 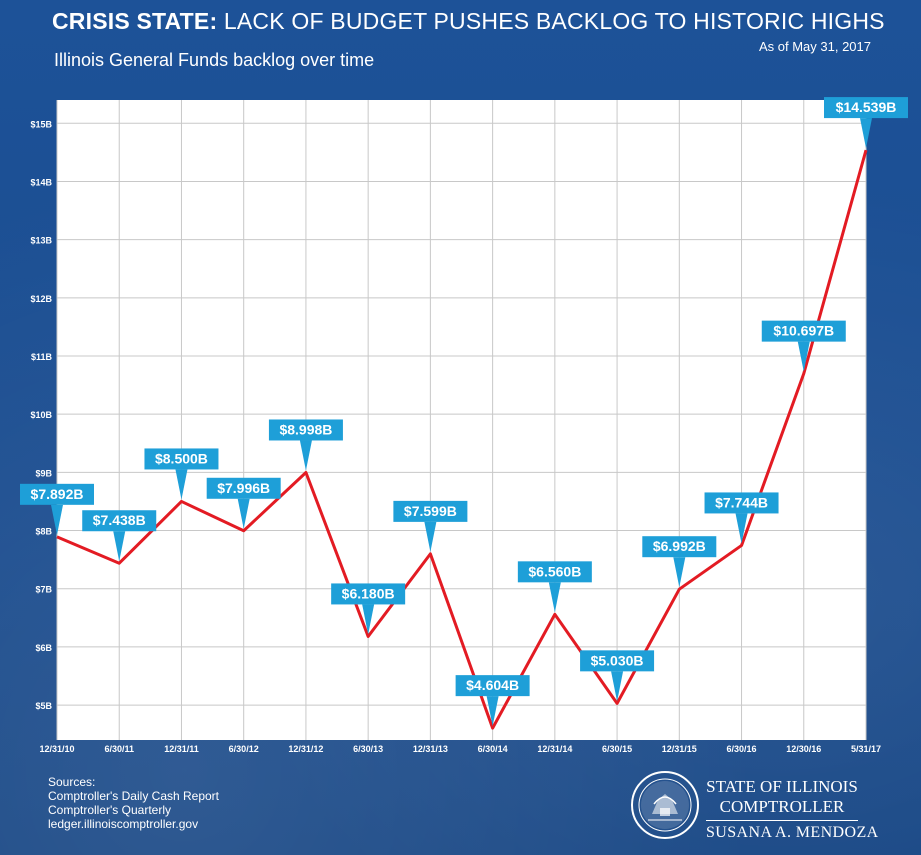 I want to click on as-of-date: As of May 31, 2017, so click(x=814, y=46).